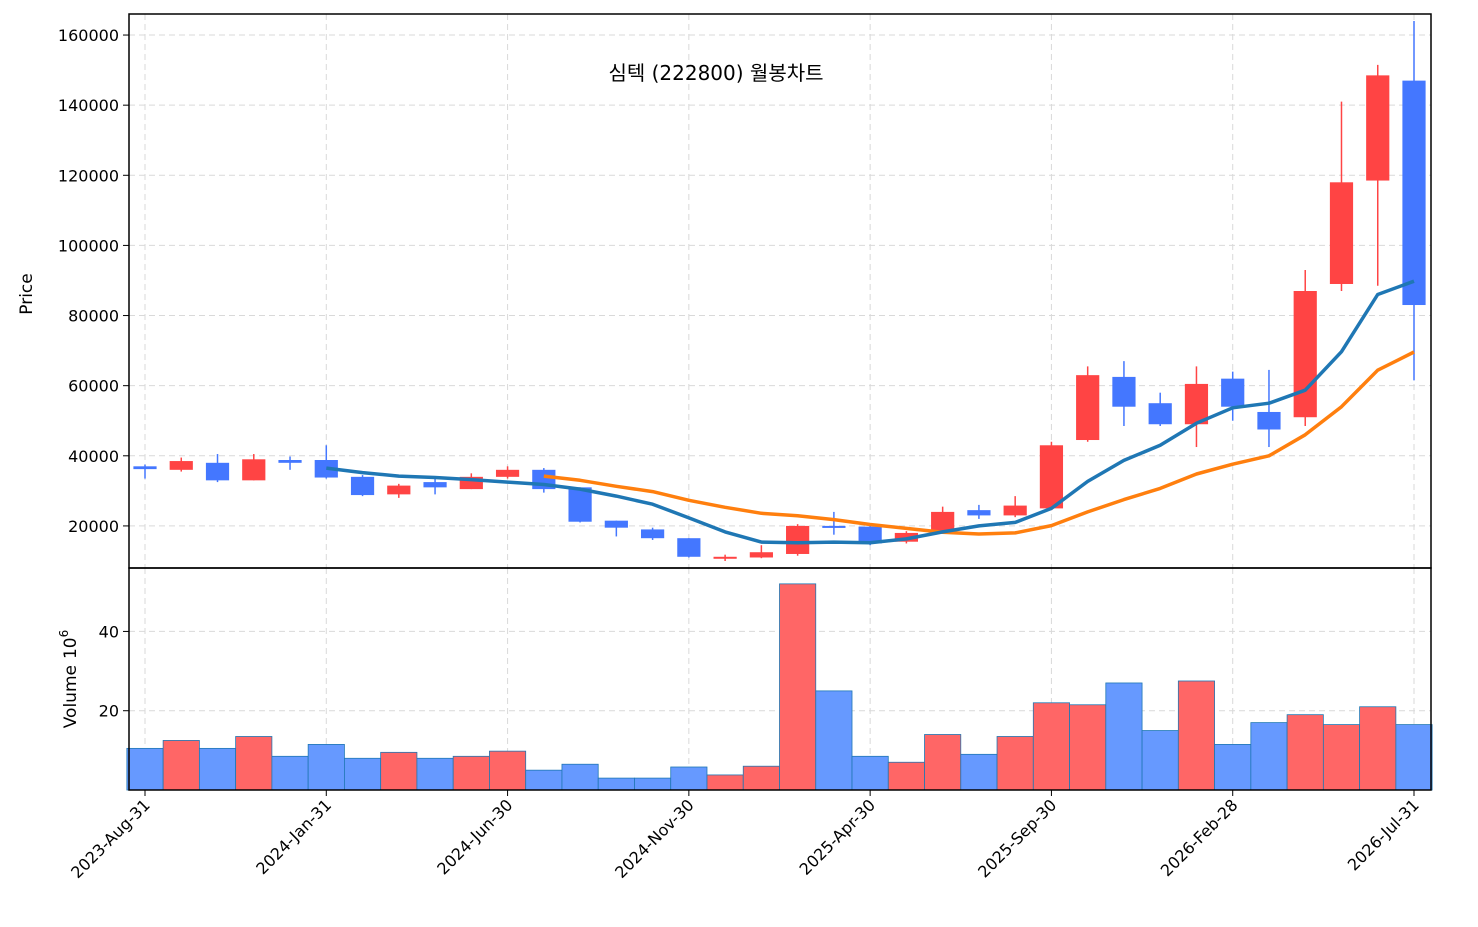 This screenshot has width=1478, height=927. What do you see at coordinates (88, 245) in the screenshot?
I see `price-tick-label: 100000` at bounding box center [88, 245].